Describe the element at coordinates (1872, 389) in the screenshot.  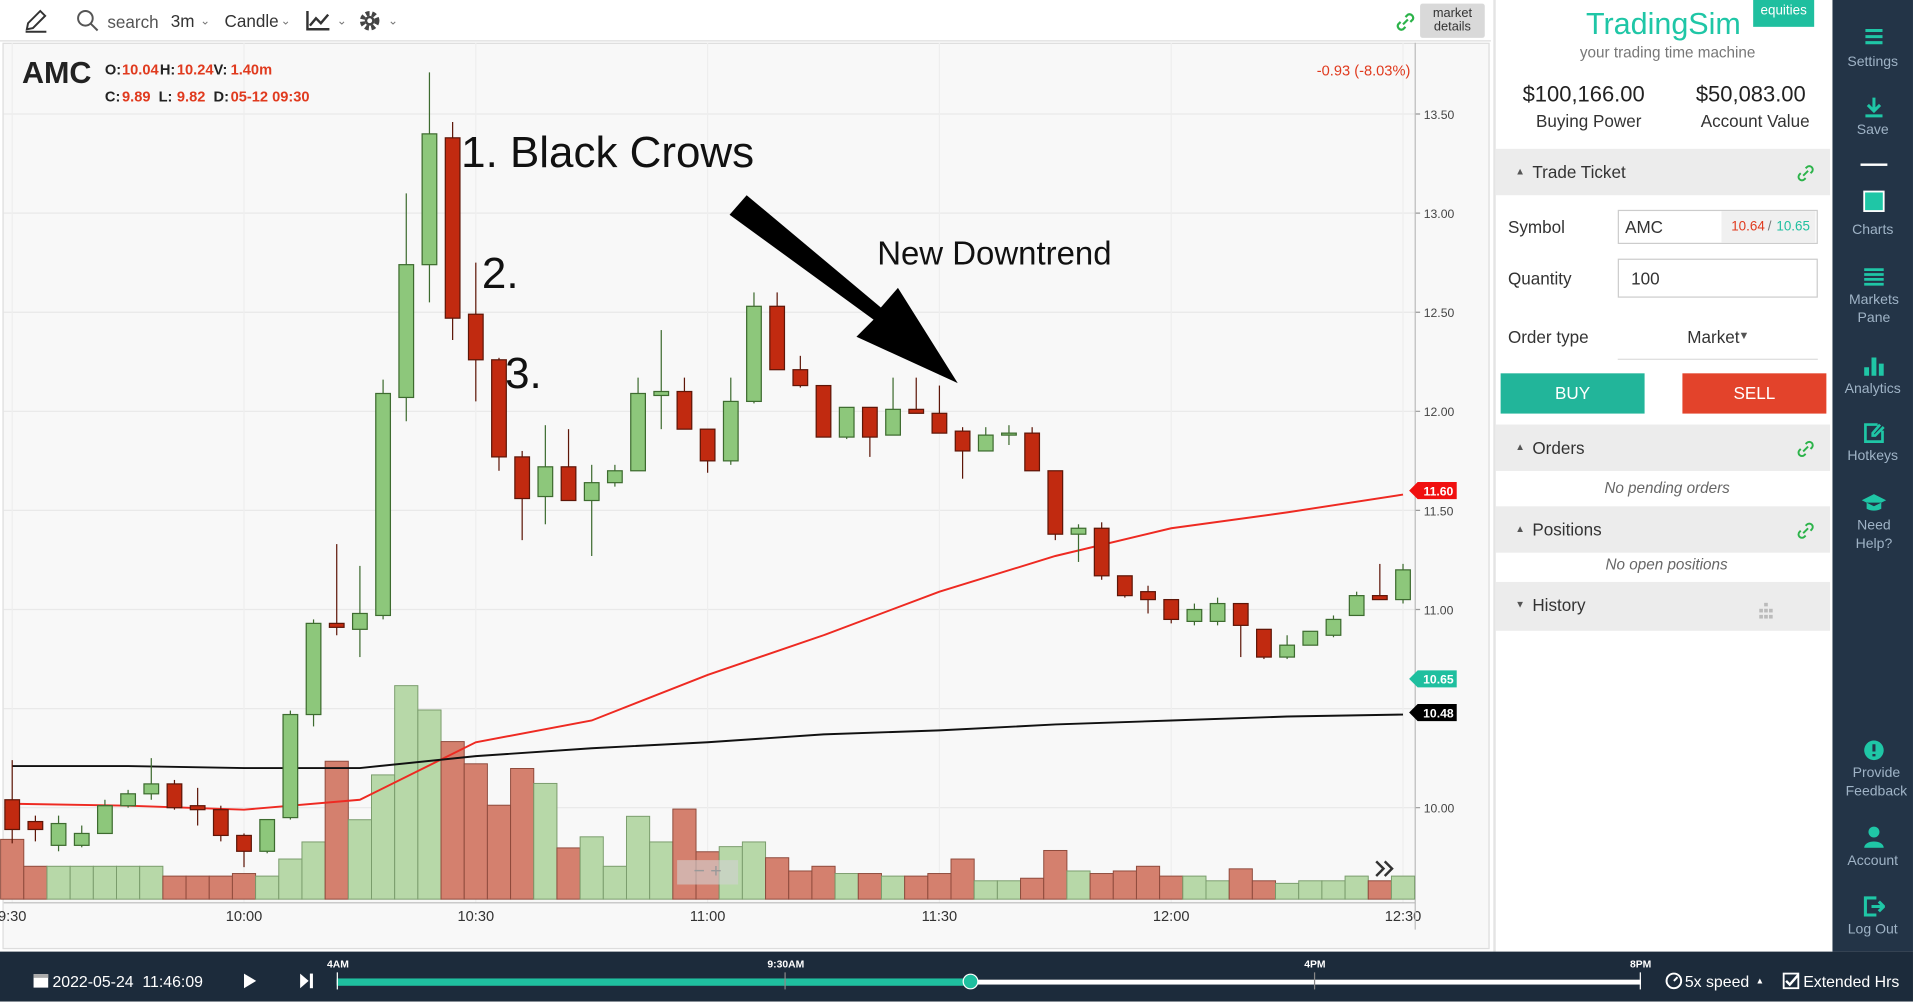
I see `nav-item: Analytics` at that location.